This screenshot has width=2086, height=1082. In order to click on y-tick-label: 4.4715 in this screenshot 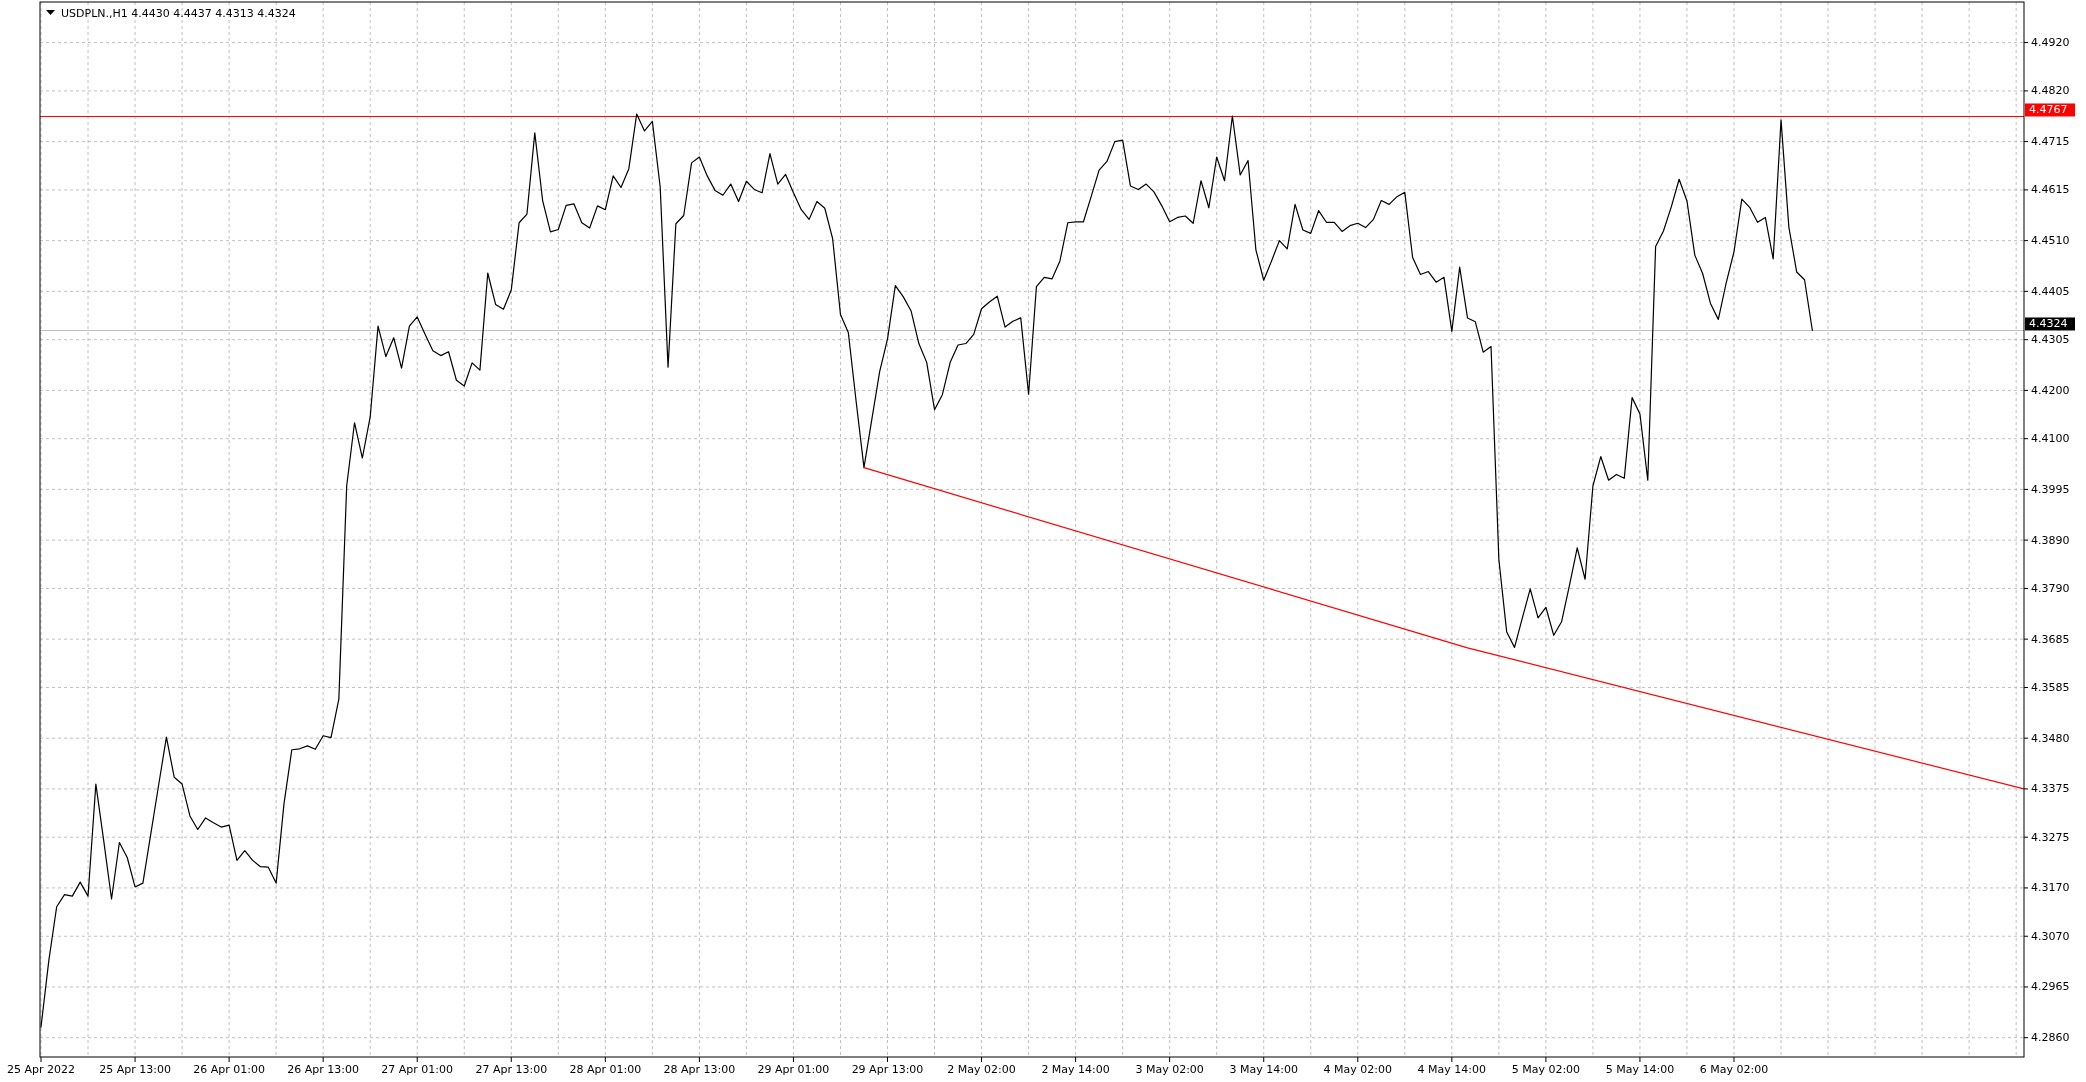, I will do `click(2050, 142)`.